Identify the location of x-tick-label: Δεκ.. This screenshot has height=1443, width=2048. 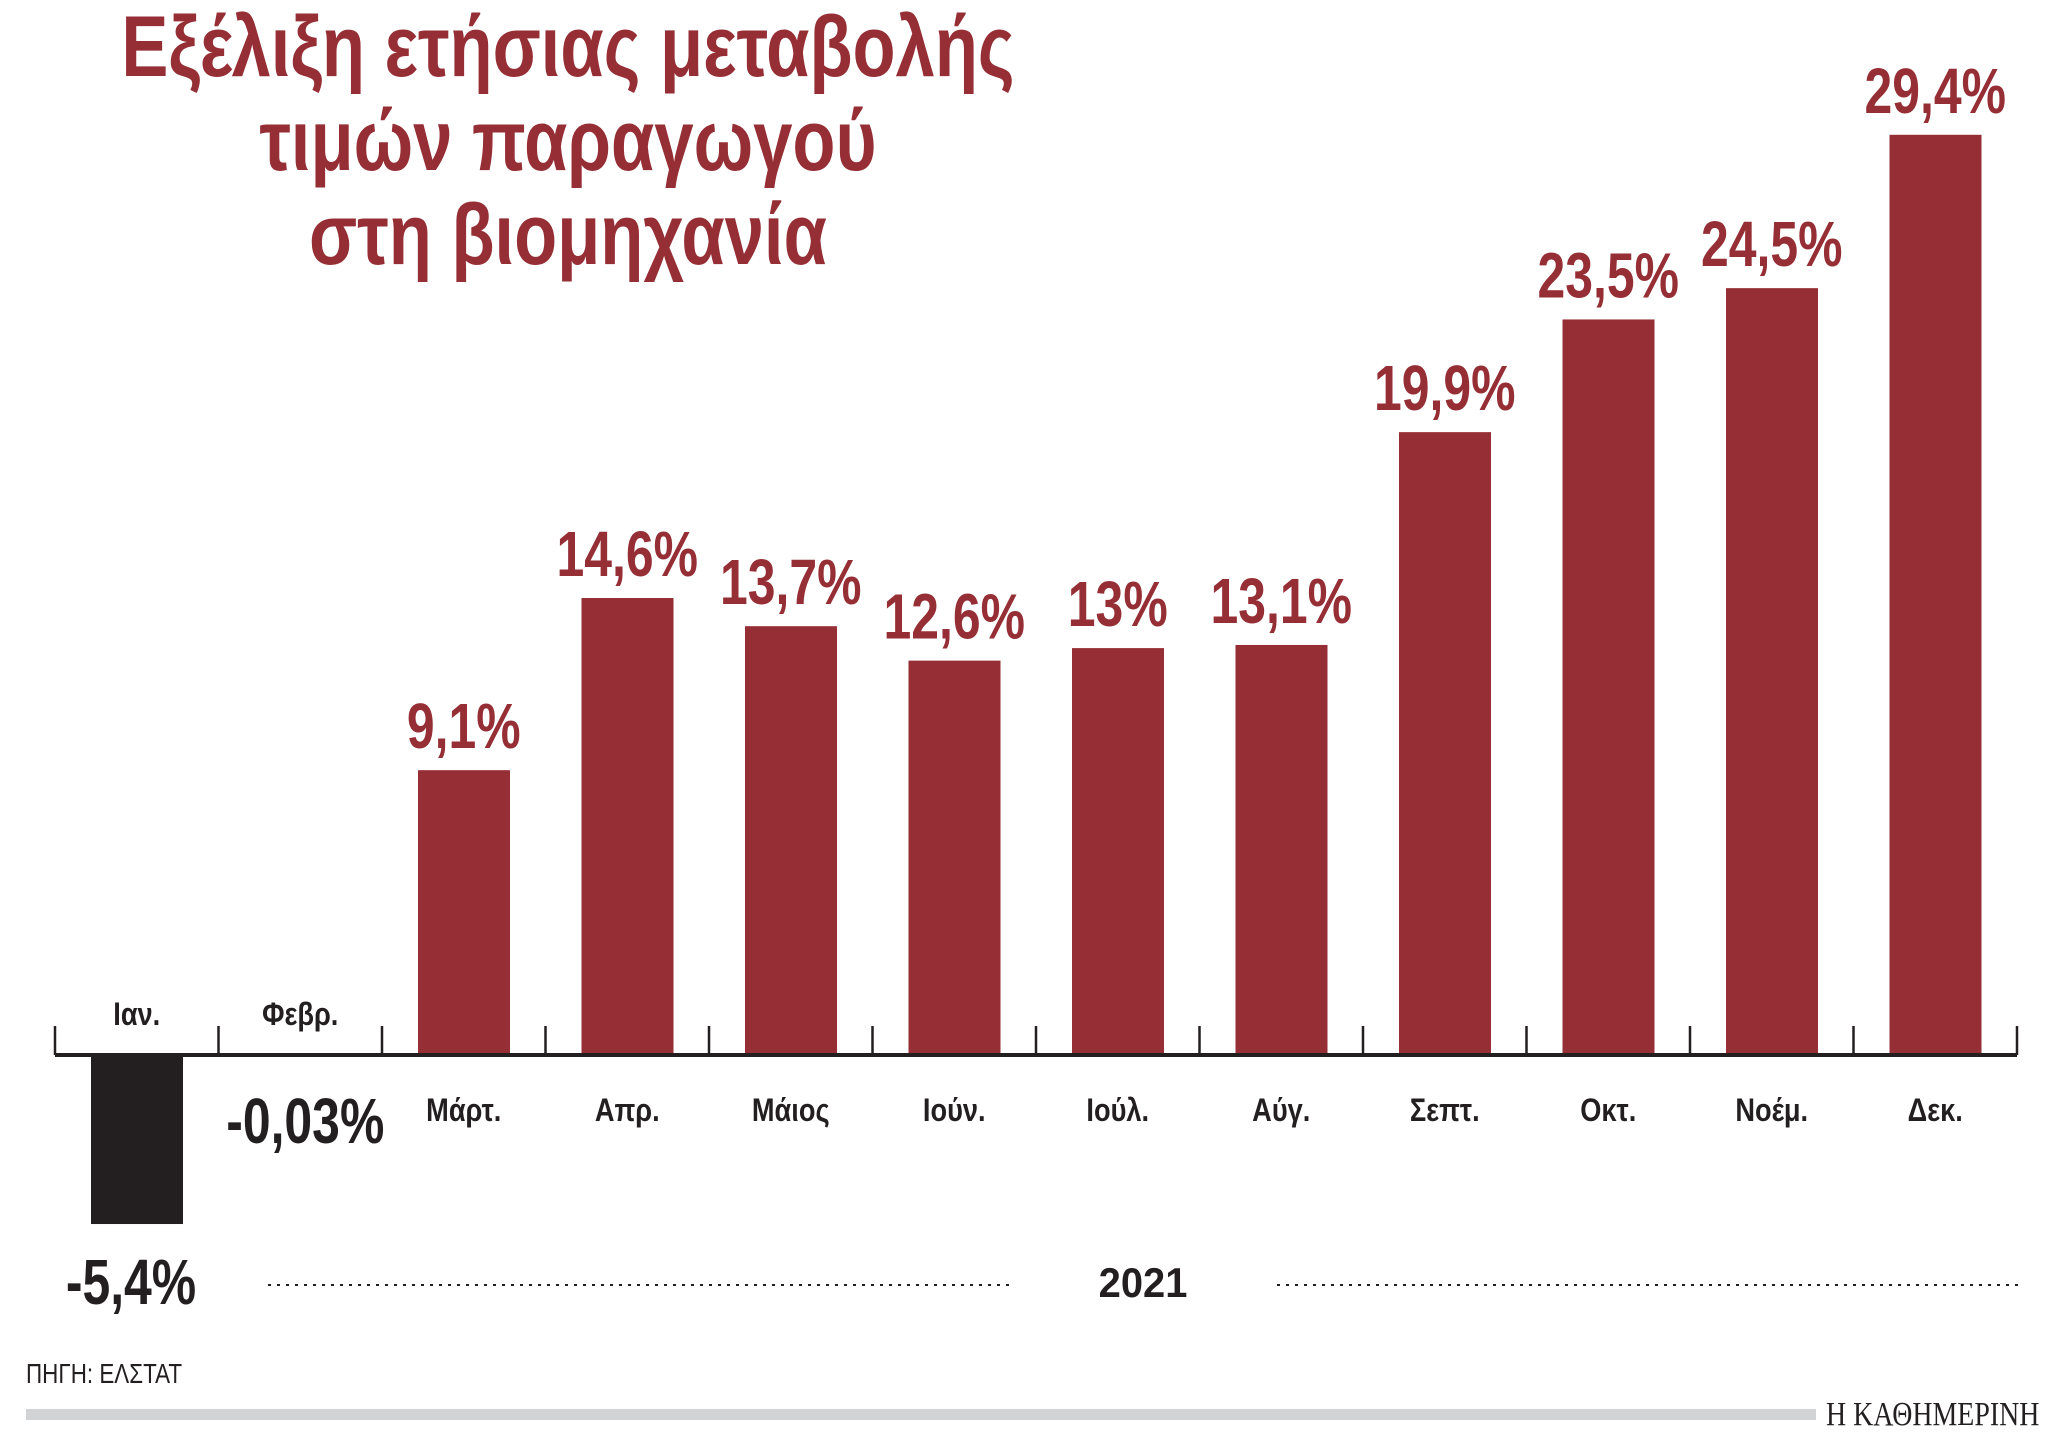
(1935, 1111).